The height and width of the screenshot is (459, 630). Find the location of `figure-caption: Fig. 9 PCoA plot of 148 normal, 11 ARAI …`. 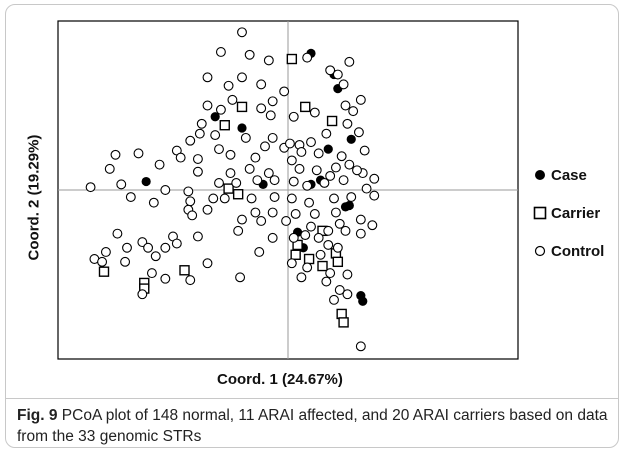

figure-caption: Fig. 9 PCoA plot of 148 normal, 11 ARAI … is located at coordinates (315, 426).